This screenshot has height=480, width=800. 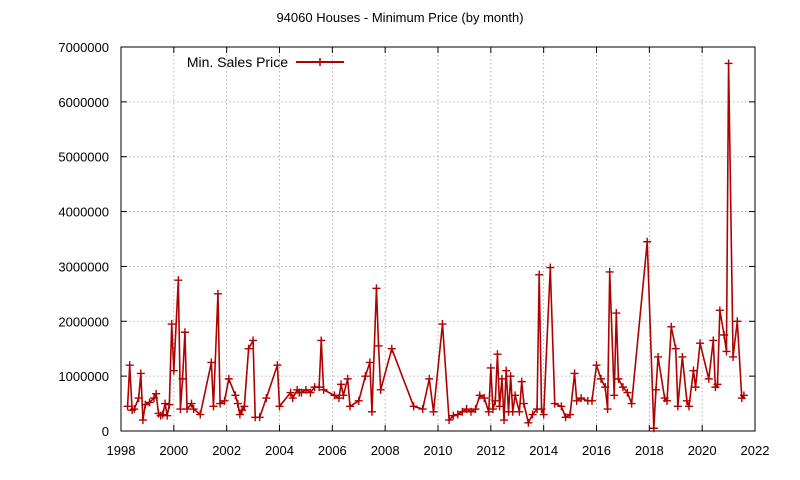 I want to click on x-tick-label: 2004, so click(x=279, y=450).